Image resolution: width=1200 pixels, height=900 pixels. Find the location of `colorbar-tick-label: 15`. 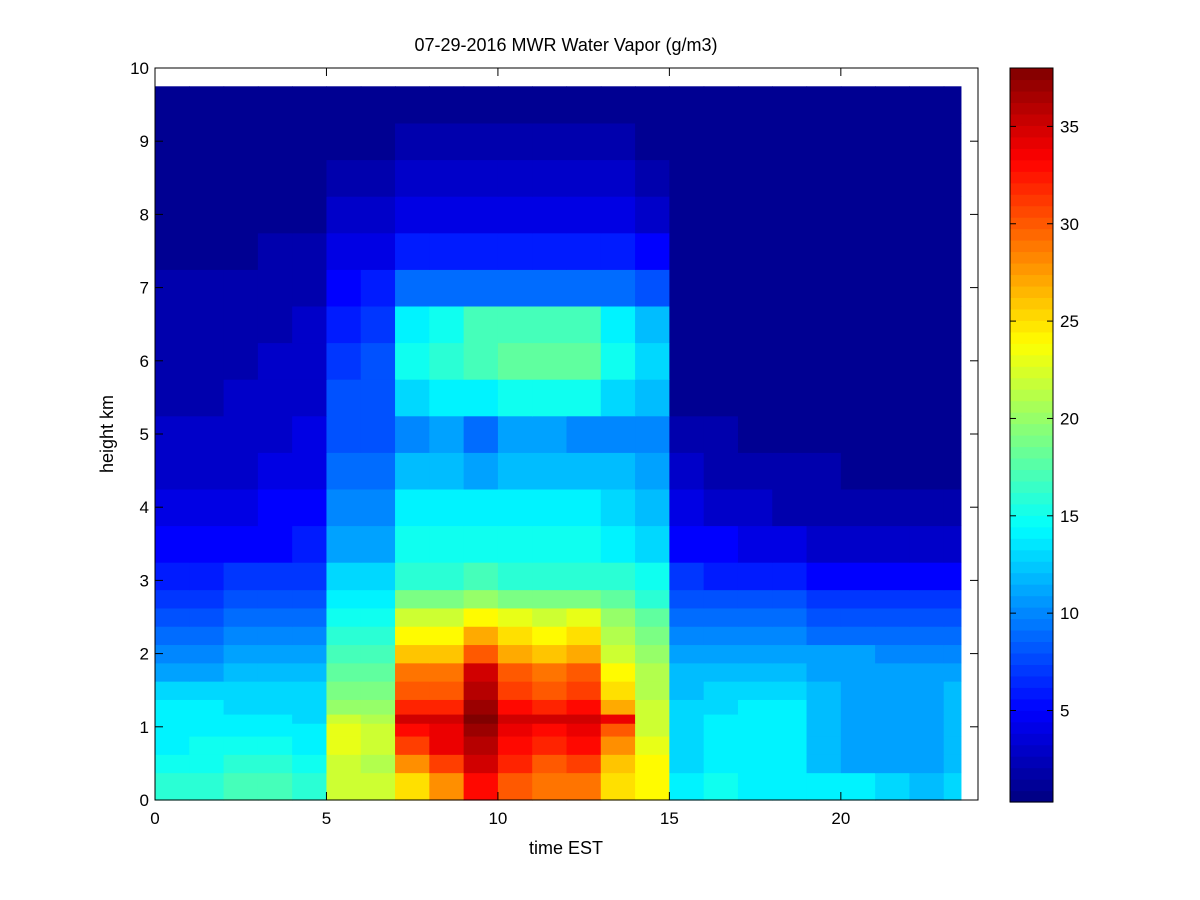

colorbar-tick-label: 15 is located at coordinates (1069, 516).